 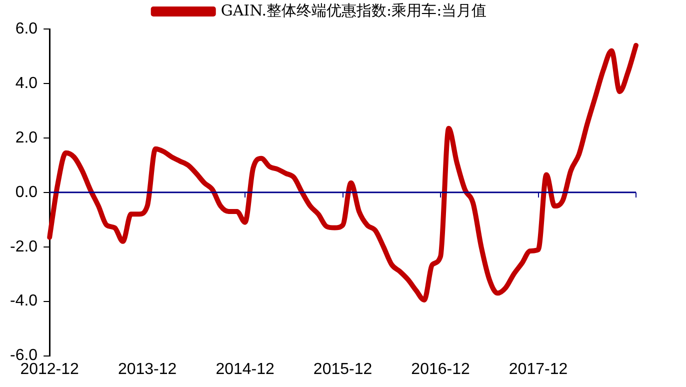 I want to click on y-tick-label: -2.0, so click(x=24, y=247).